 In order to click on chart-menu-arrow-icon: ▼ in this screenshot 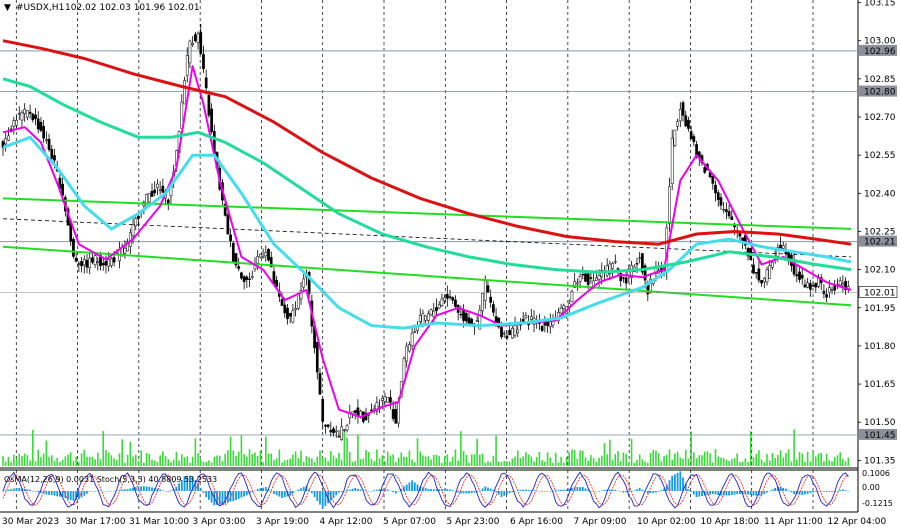, I will do `click(7, 8)`.